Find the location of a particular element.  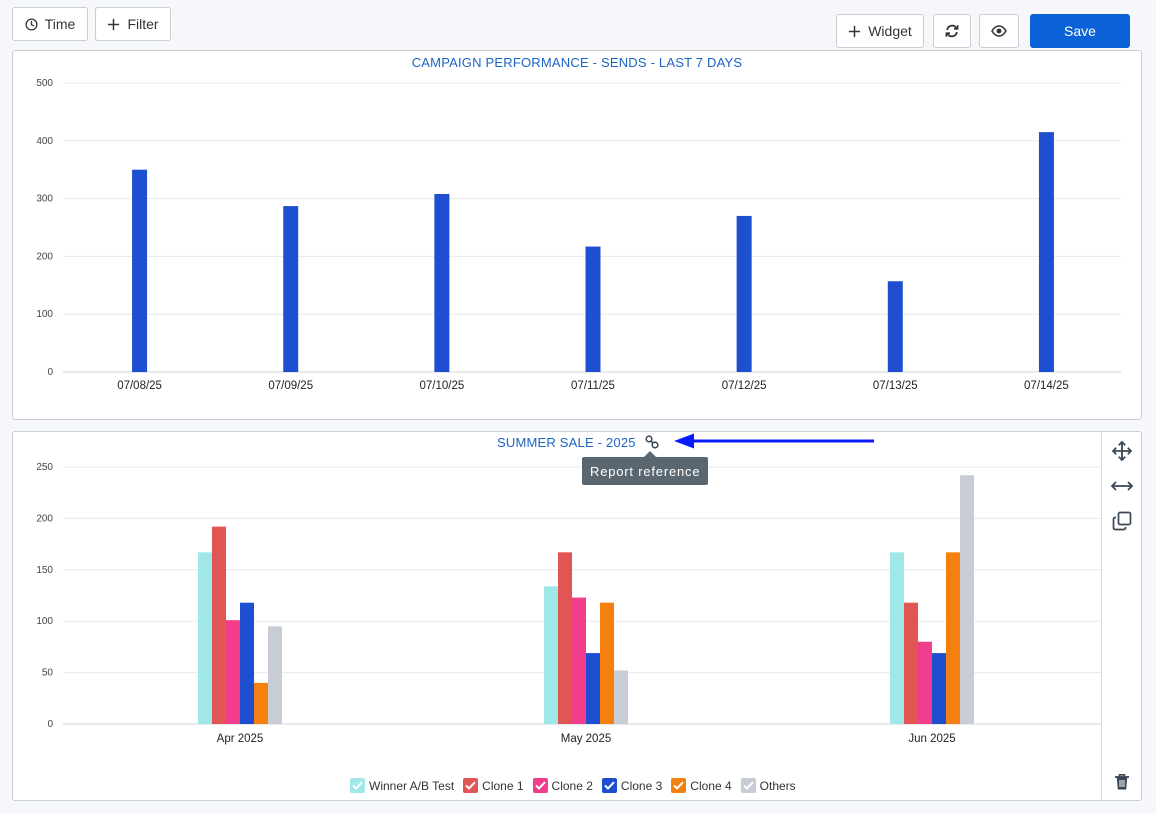

annotation-arrow is located at coordinates (774, 441).